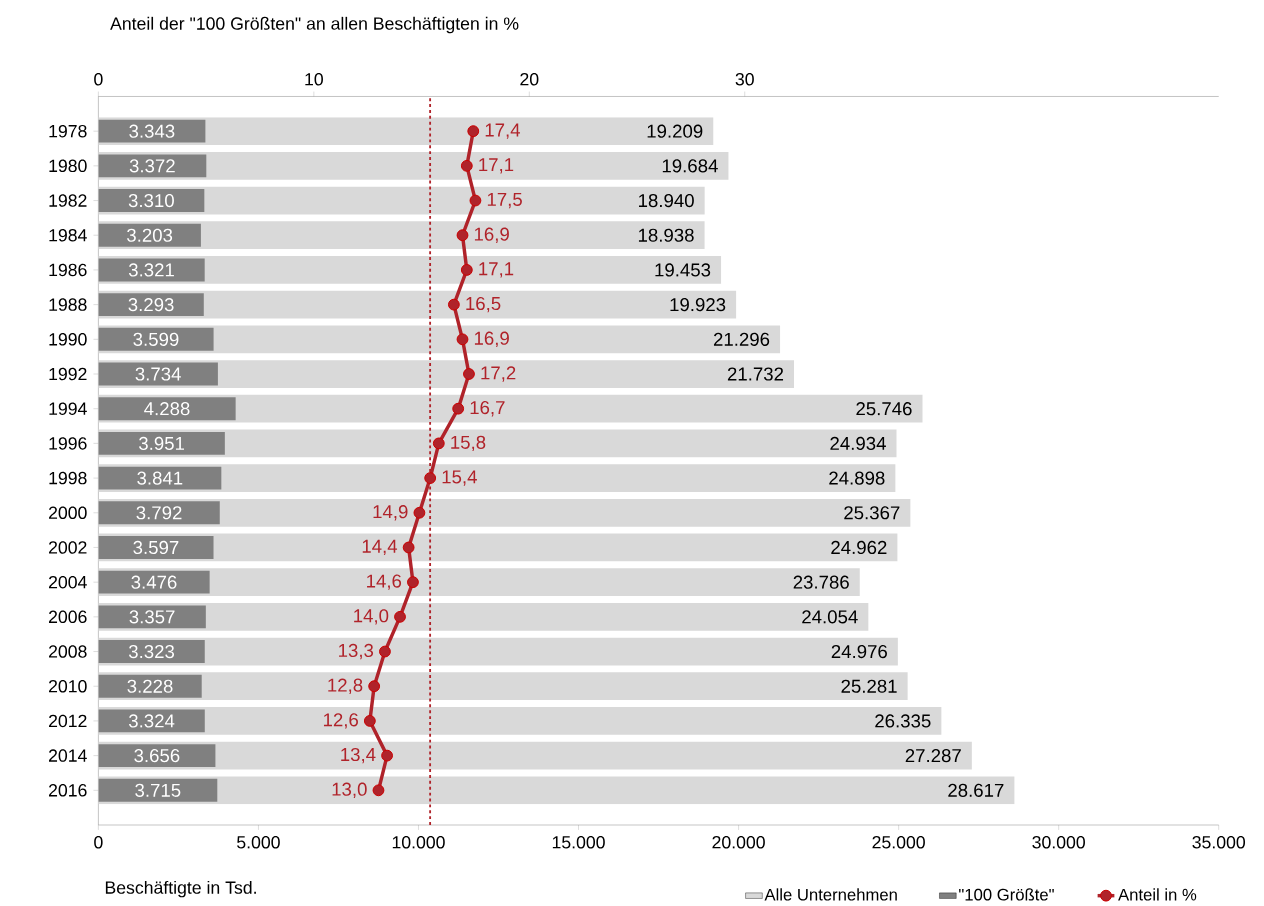  I want to click on y-tick-label: 1986, so click(68, 270).